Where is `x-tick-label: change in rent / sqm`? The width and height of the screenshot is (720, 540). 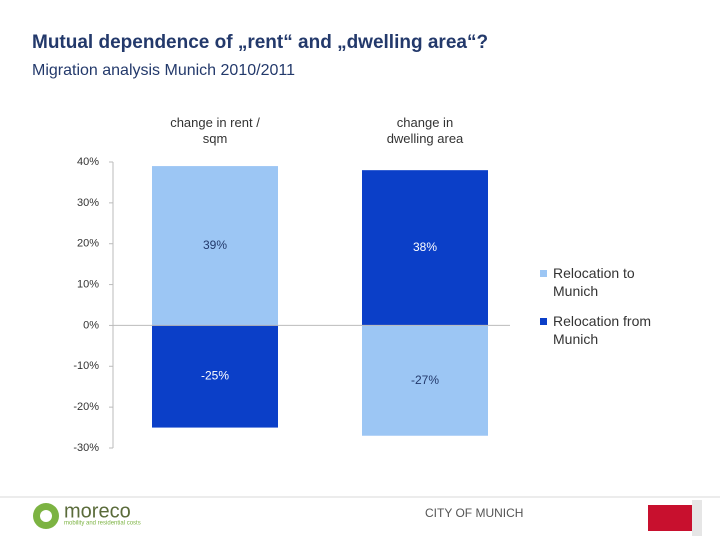
x-tick-label: change in rent / sqm is located at coordinates (215, 130).